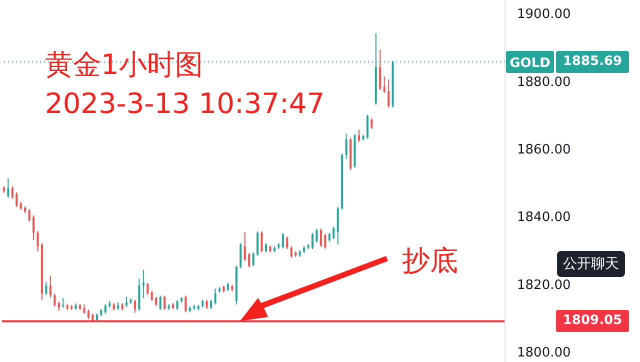 Image resolution: width=640 pixels, height=362 pixels. Describe the element at coordinates (430, 261) in the screenshot. I see `annotation: 抄底` at that location.